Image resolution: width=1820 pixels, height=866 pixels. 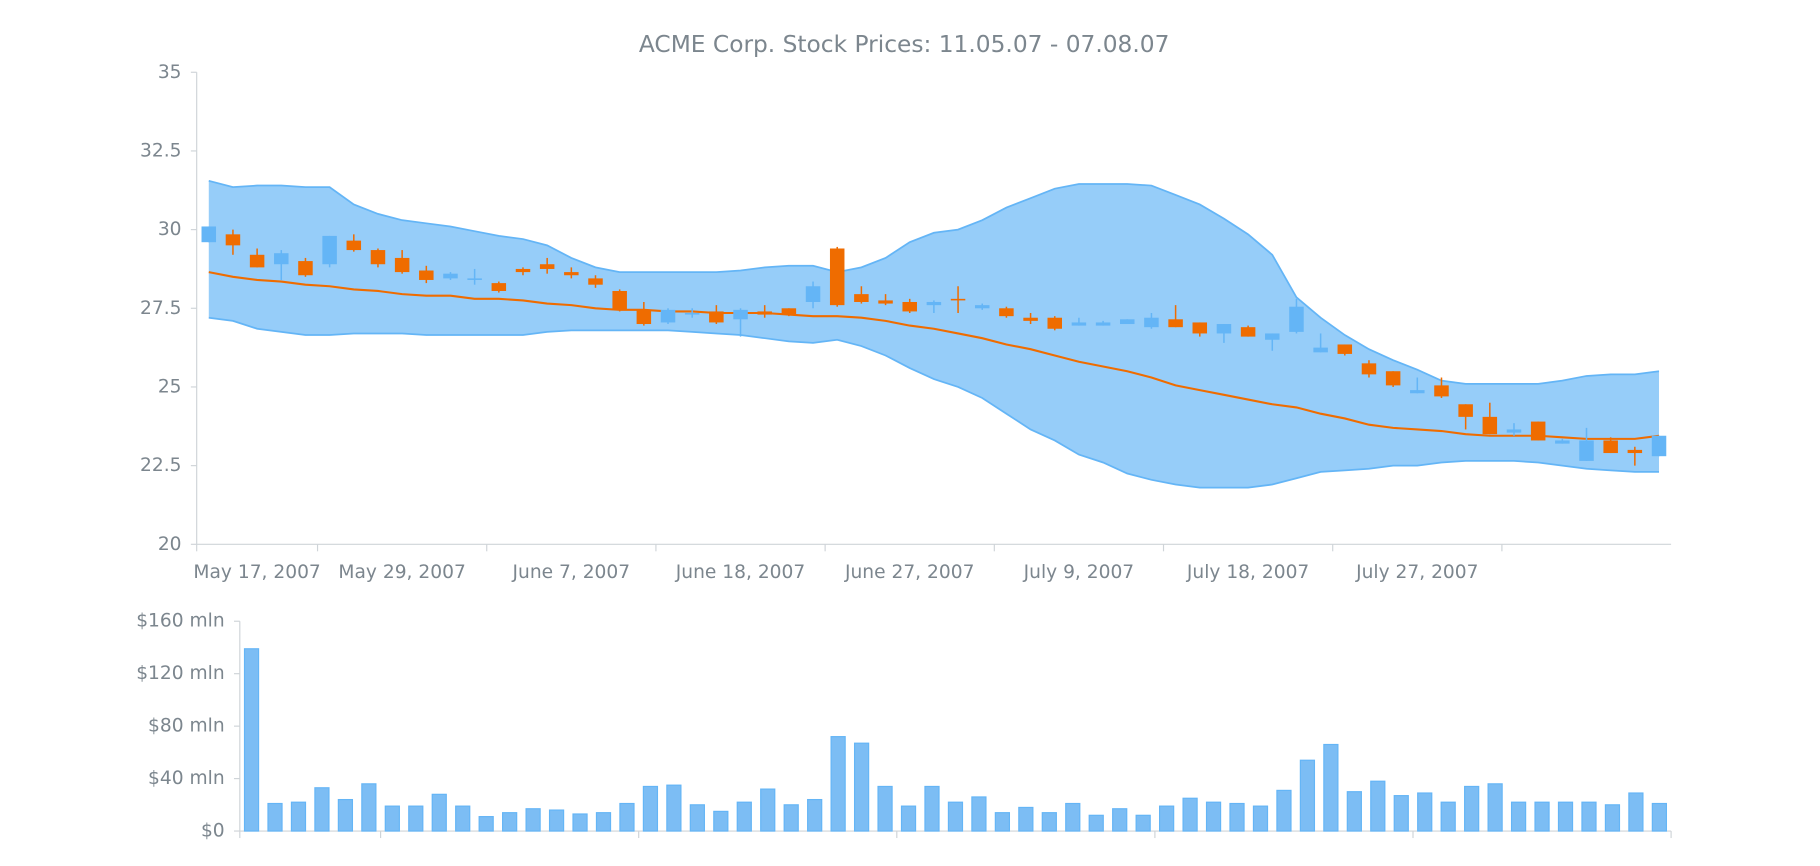 I want to click on y-tick-label: $40 mln, so click(x=186, y=778).